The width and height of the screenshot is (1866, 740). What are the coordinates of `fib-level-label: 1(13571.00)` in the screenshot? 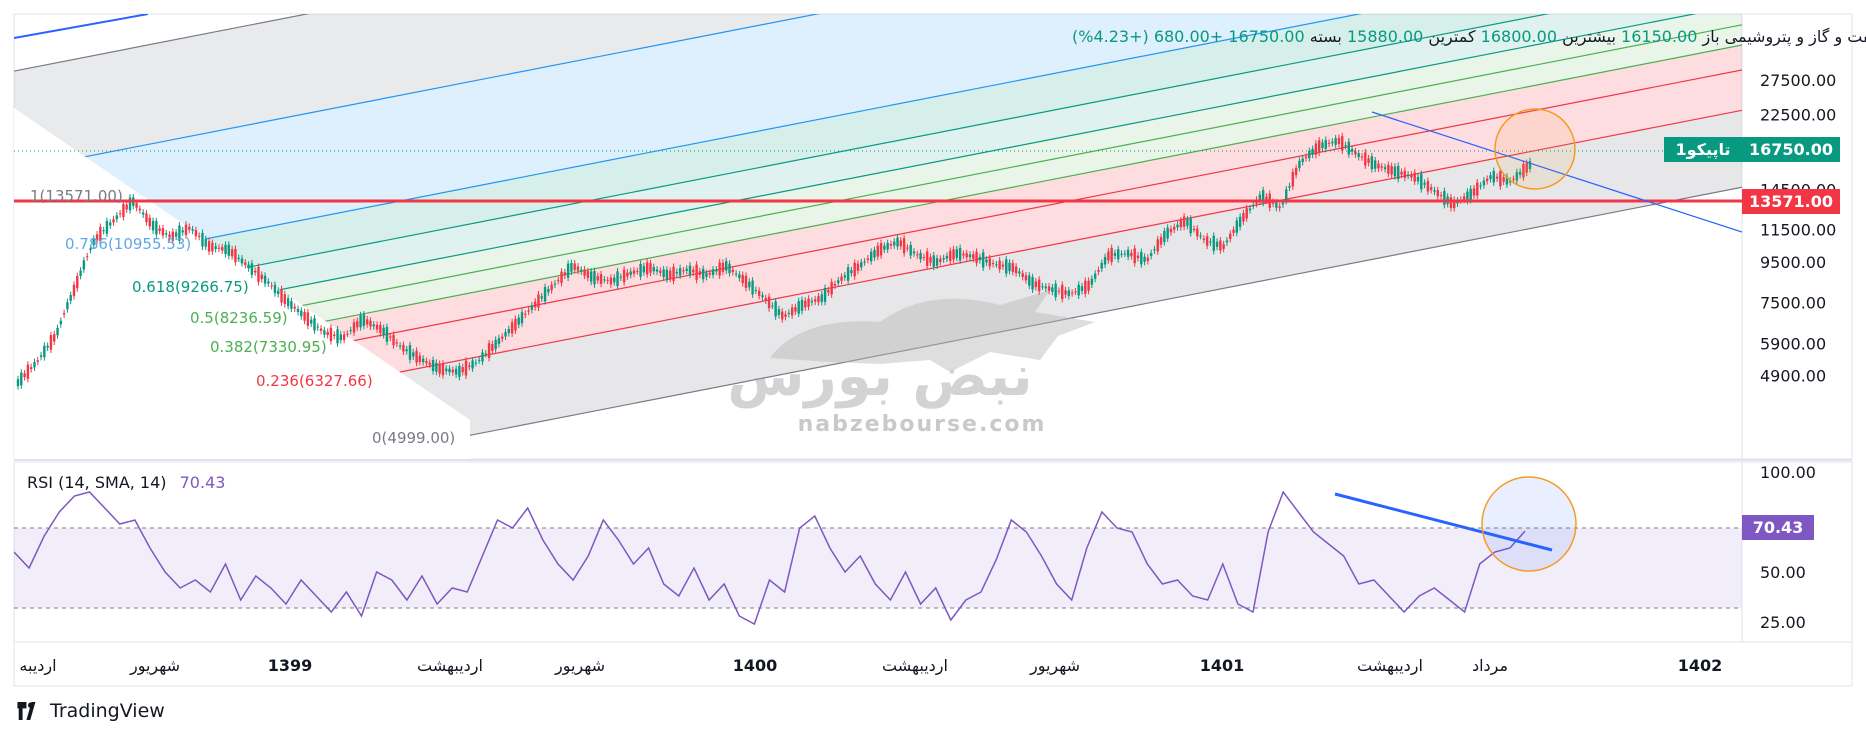 It's located at (76, 196).